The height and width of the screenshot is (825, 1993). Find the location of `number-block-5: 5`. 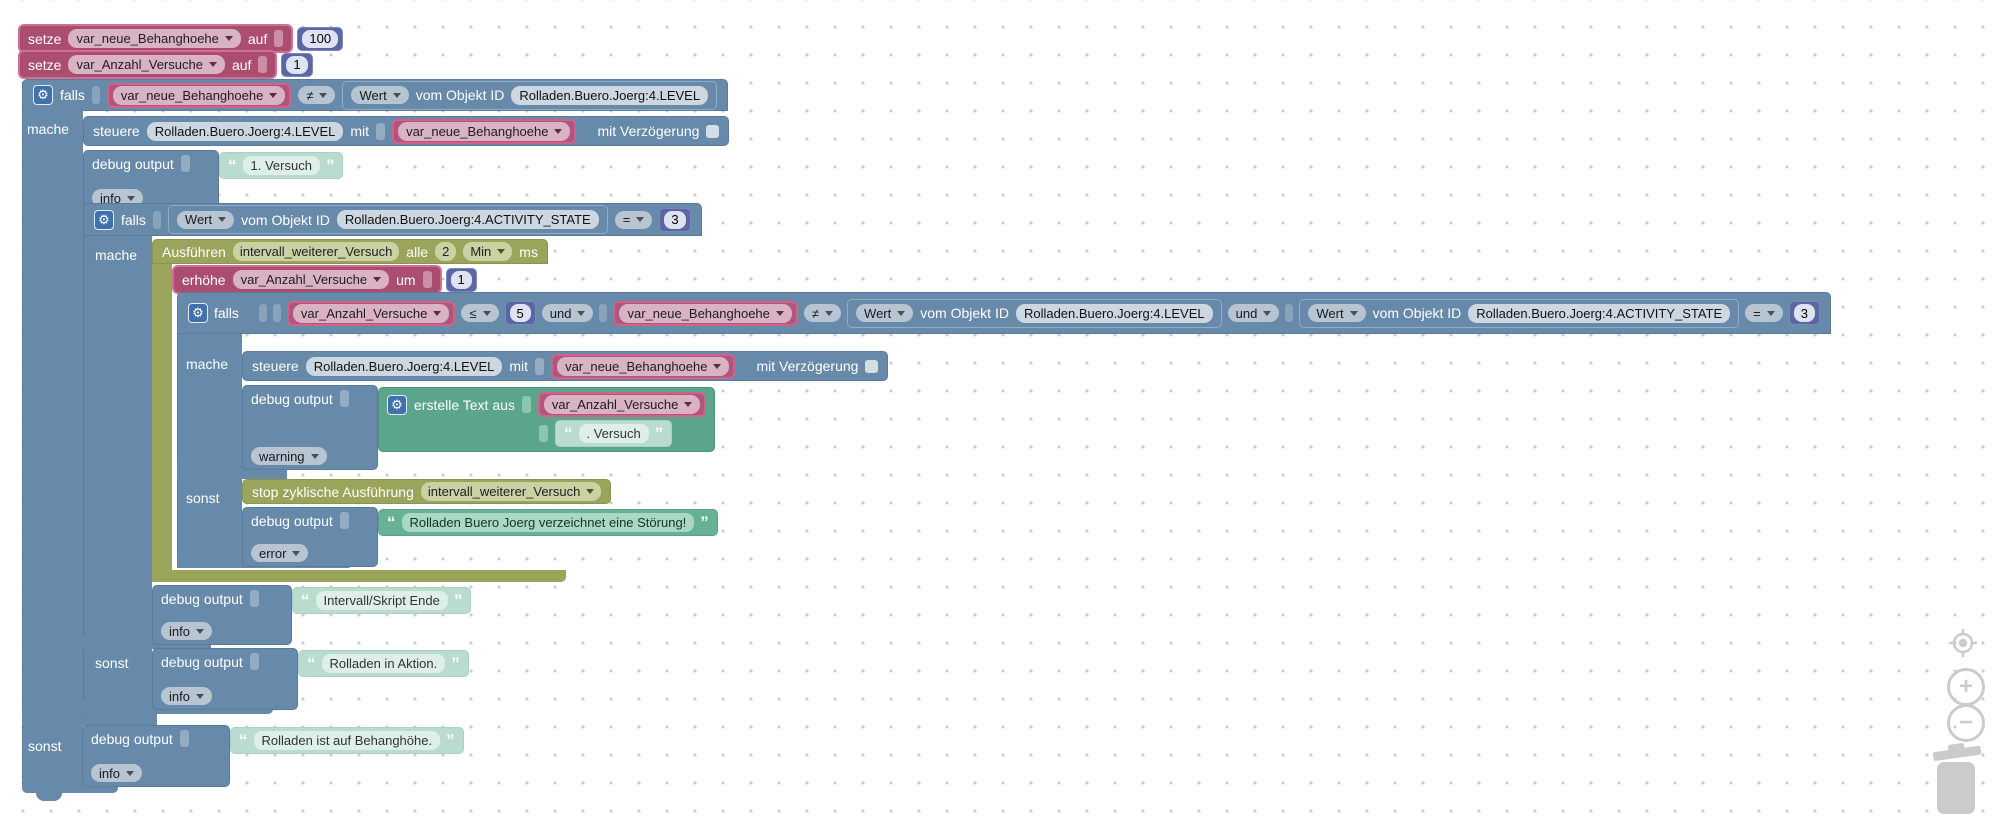

number-block-5: 5 is located at coordinates (520, 313).